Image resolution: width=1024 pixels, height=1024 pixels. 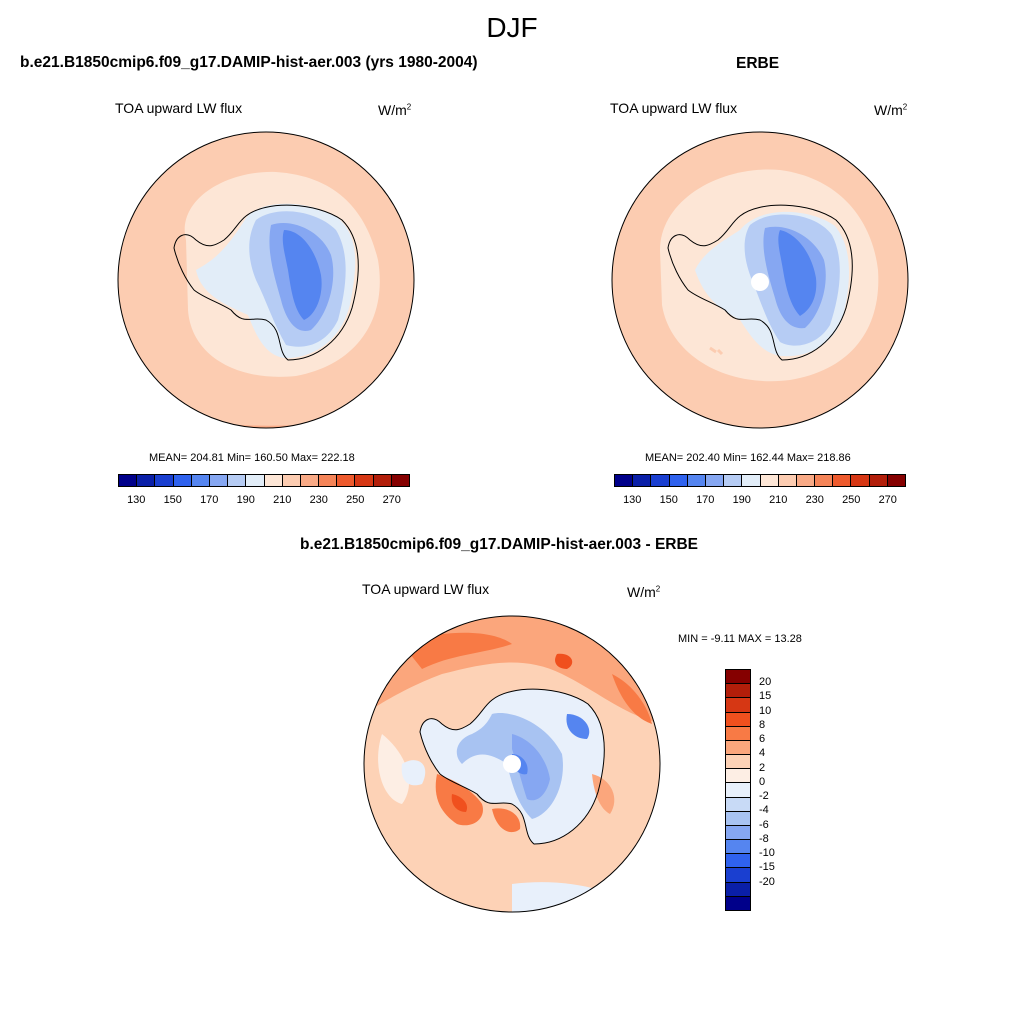 I want to click on panel3-units: W/m2, so click(x=644, y=592).